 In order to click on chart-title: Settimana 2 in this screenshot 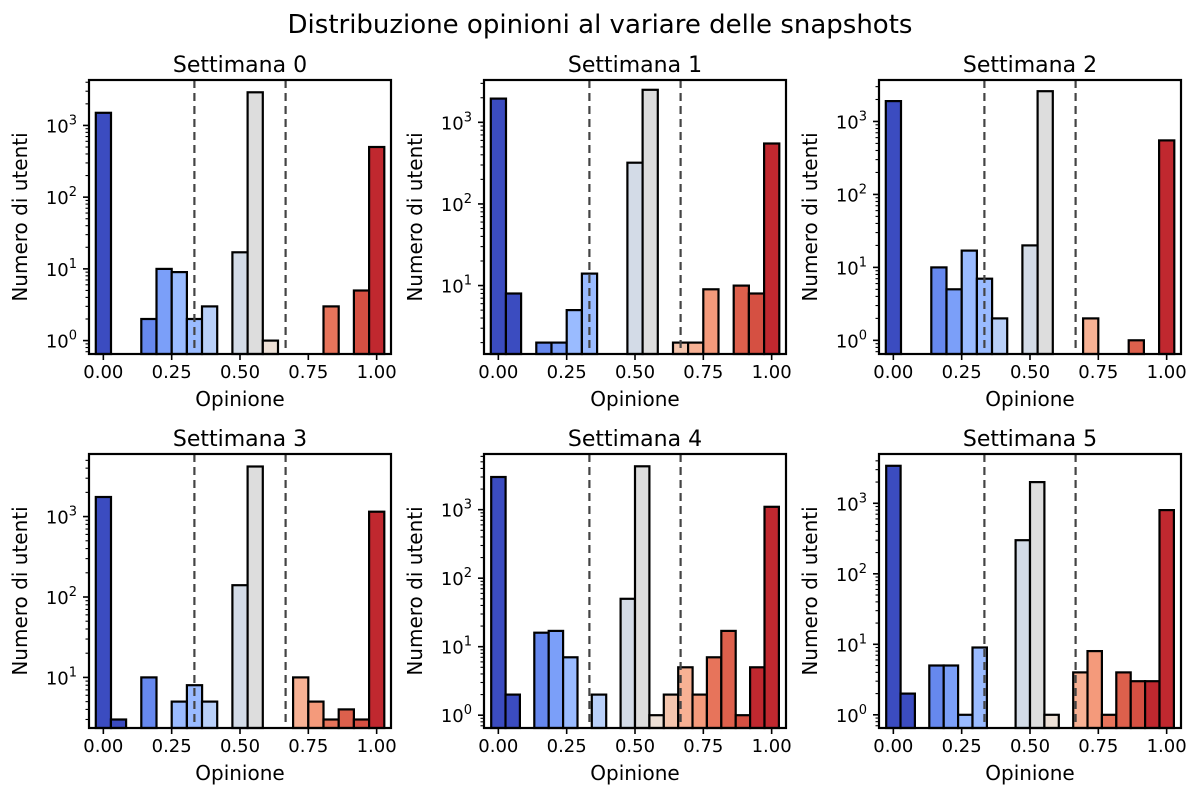, I will do `click(1030, 65)`.